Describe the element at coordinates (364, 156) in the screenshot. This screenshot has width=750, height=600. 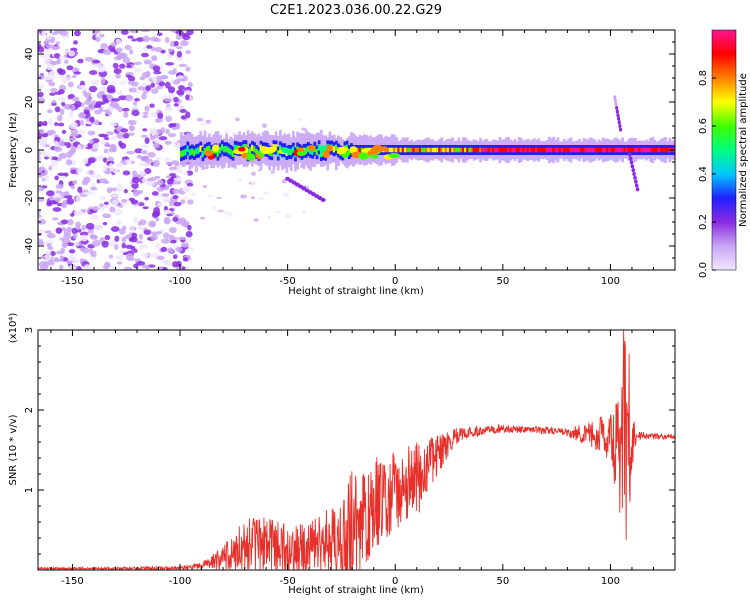
I see `signal-blob` at that location.